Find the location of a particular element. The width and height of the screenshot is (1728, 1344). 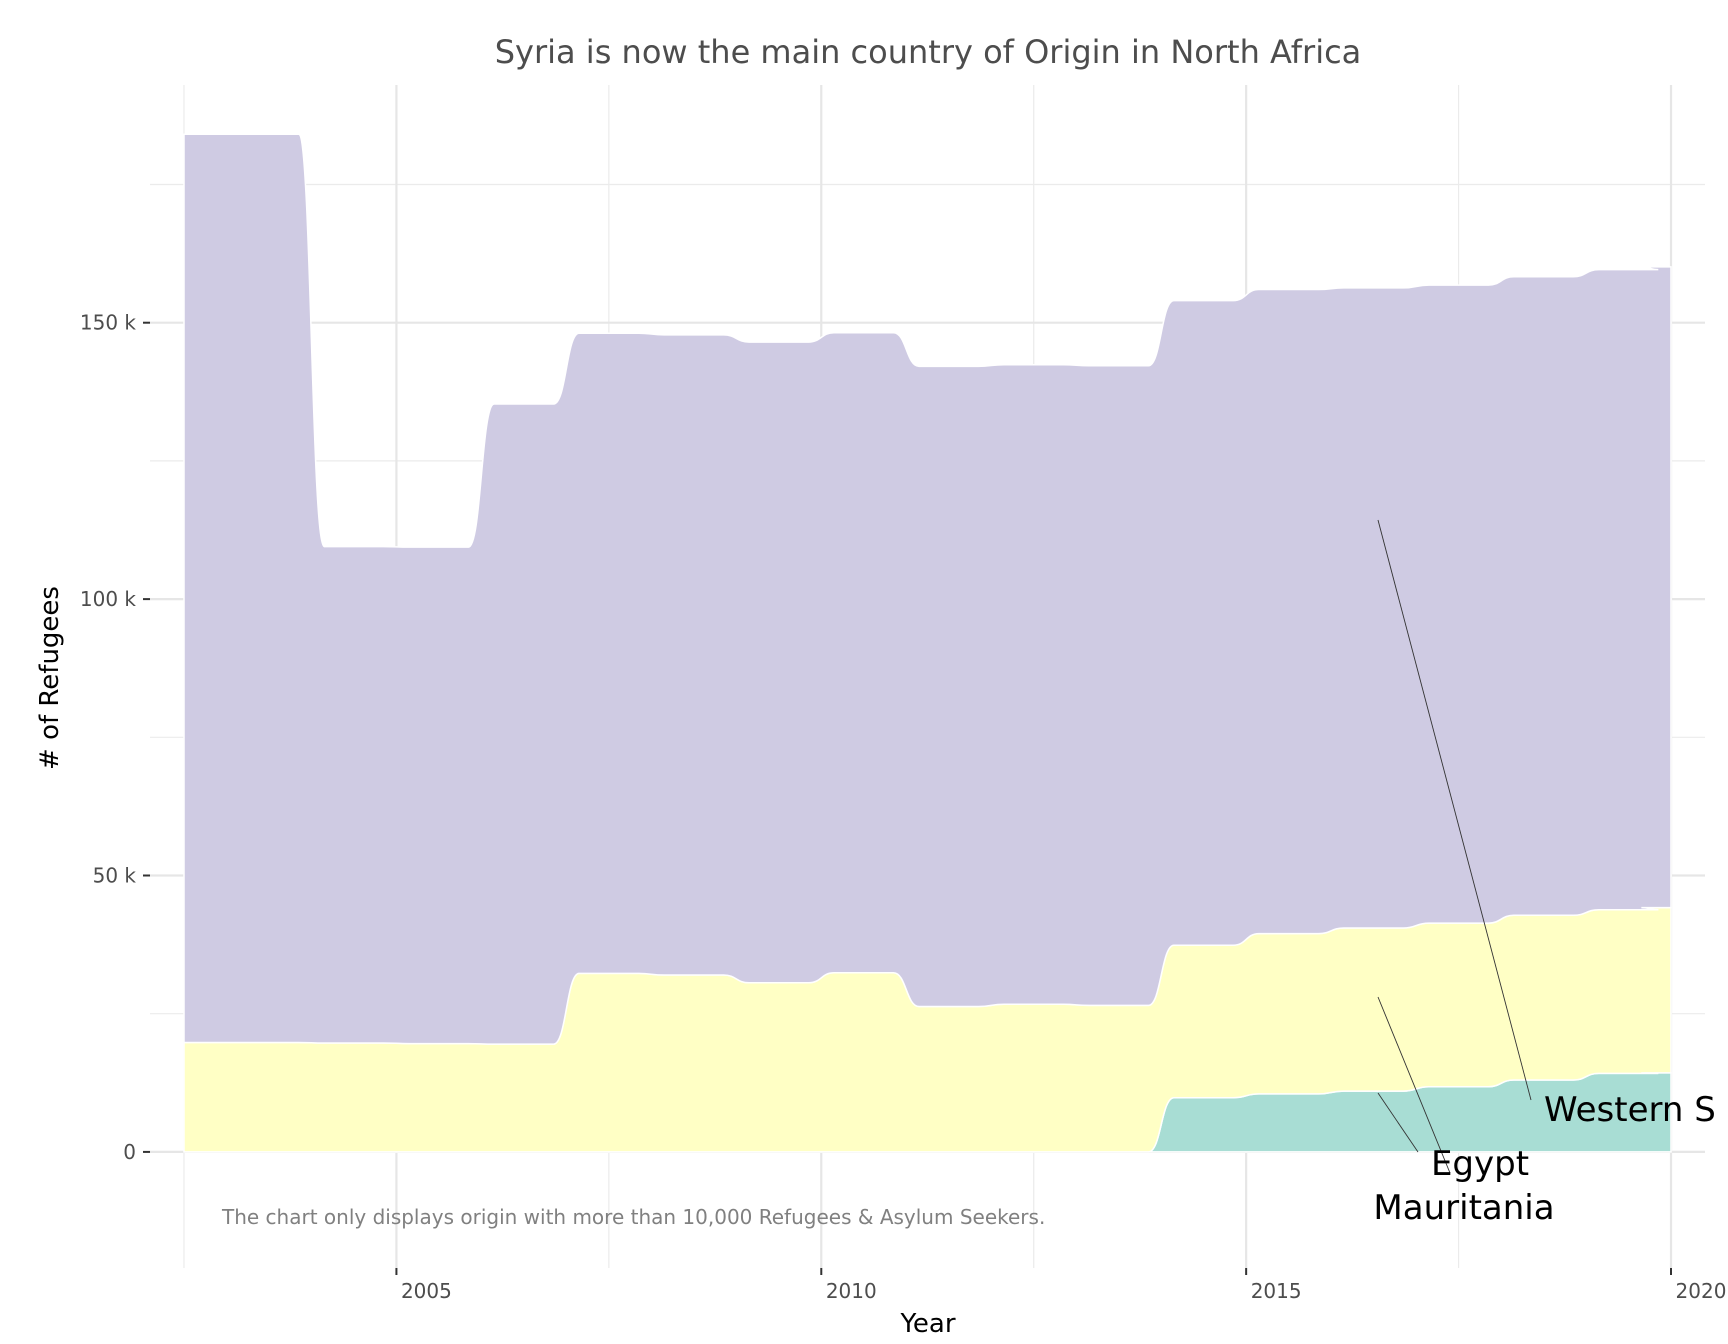

annotation-label-western: Western S is located at coordinates (1630, 1110).